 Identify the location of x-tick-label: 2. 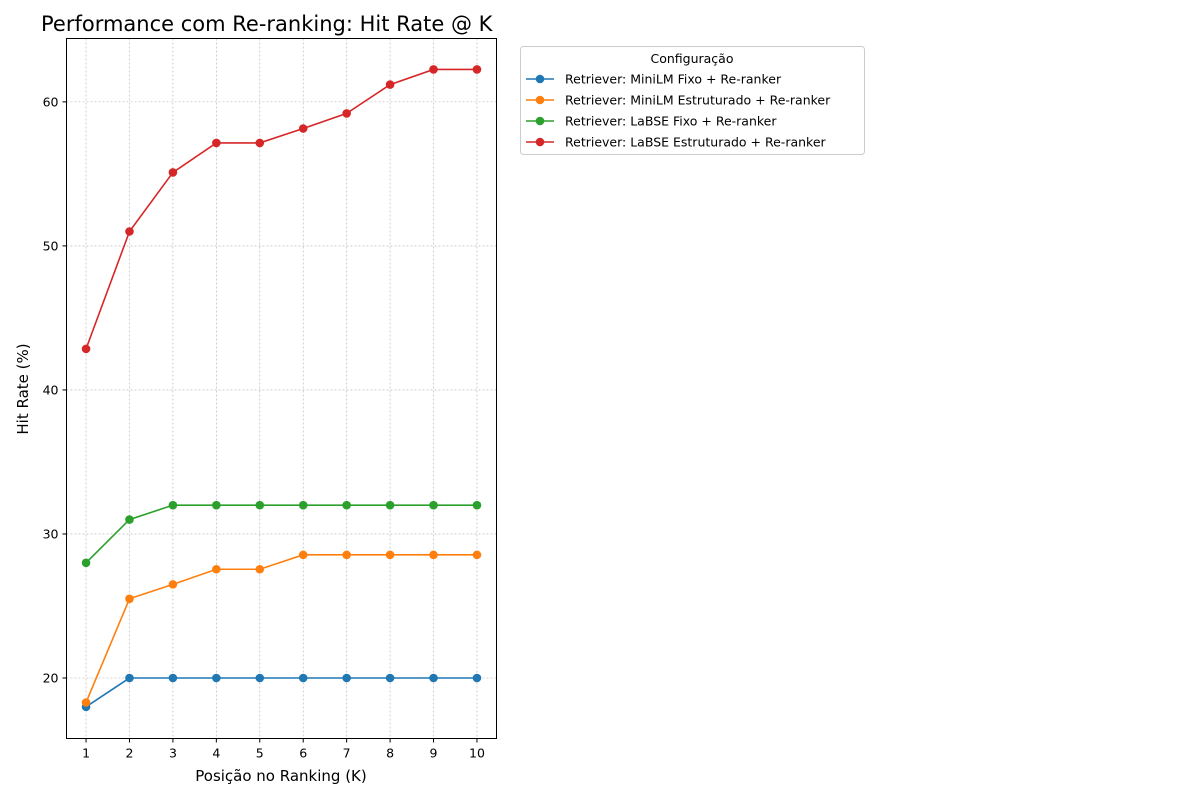
(130, 753).